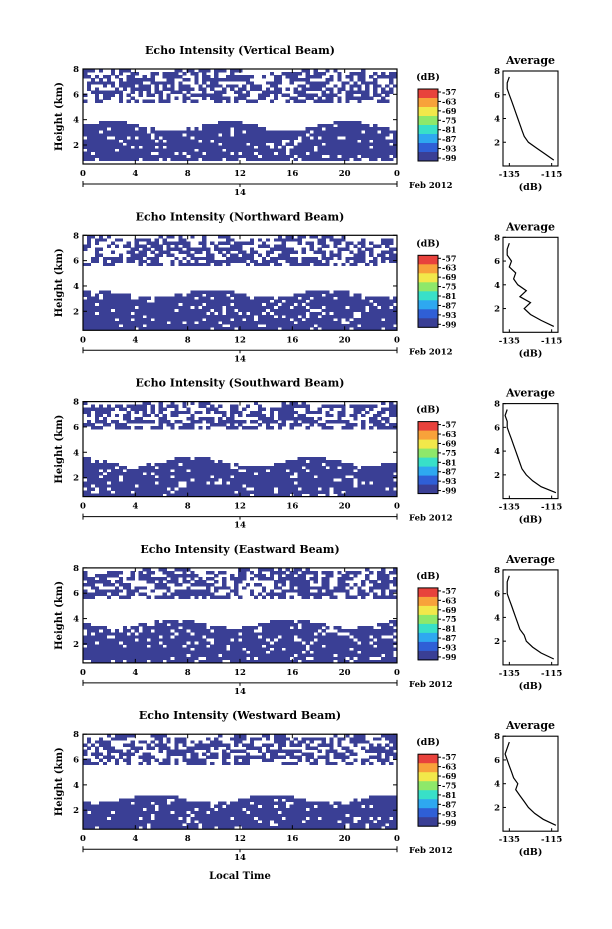 Image resolution: width=612 pixels, height=929 pixels. What do you see at coordinates (497, 143) in the screenshot?
I see `average-y-tick-label: 2` at bounding box center [497, 143].